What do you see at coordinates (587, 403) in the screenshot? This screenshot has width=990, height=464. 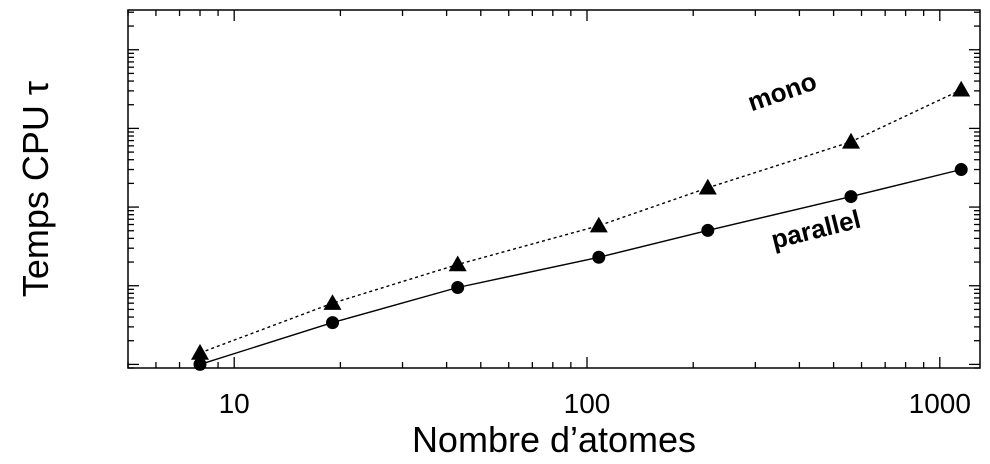 I see `x-tick-label: 100` at bounding box center [587, 403].